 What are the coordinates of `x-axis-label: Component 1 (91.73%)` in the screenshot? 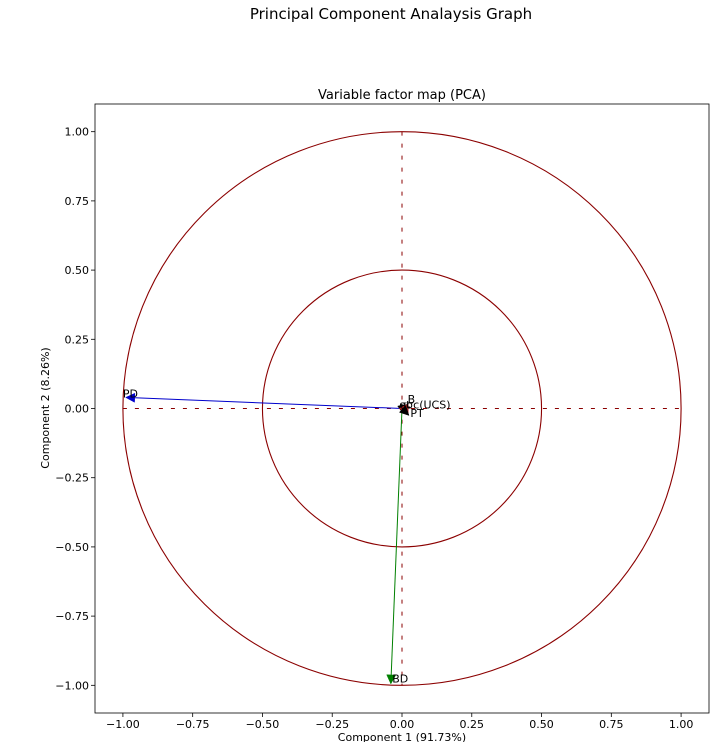 It's located at (402, 736).